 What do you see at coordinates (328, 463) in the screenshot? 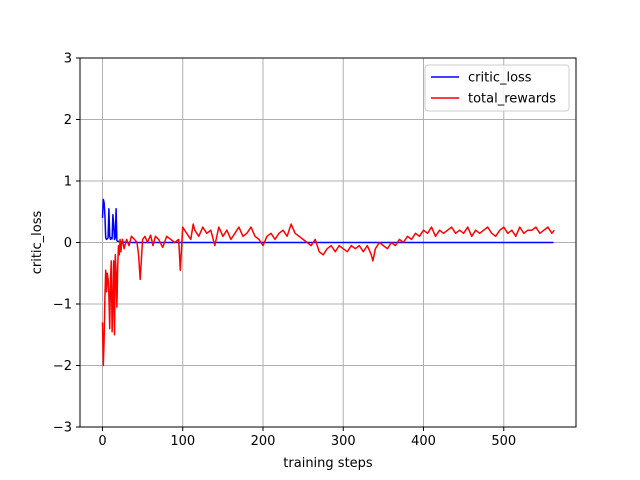
I see `x-axis-label: training steps` at bounding box center [328, 463].